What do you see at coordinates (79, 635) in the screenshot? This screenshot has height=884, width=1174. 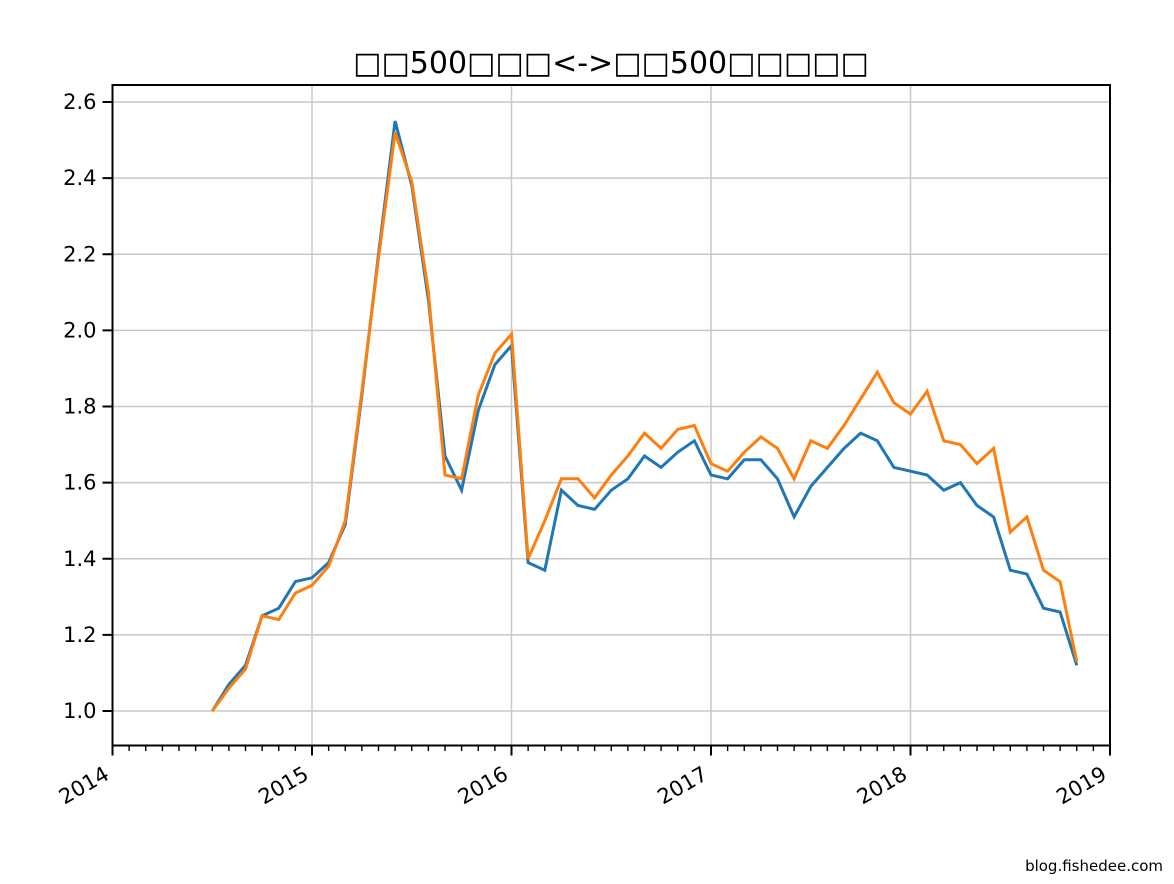 I see `y-tick-label: 1.2` at bounding box center [79, 635].